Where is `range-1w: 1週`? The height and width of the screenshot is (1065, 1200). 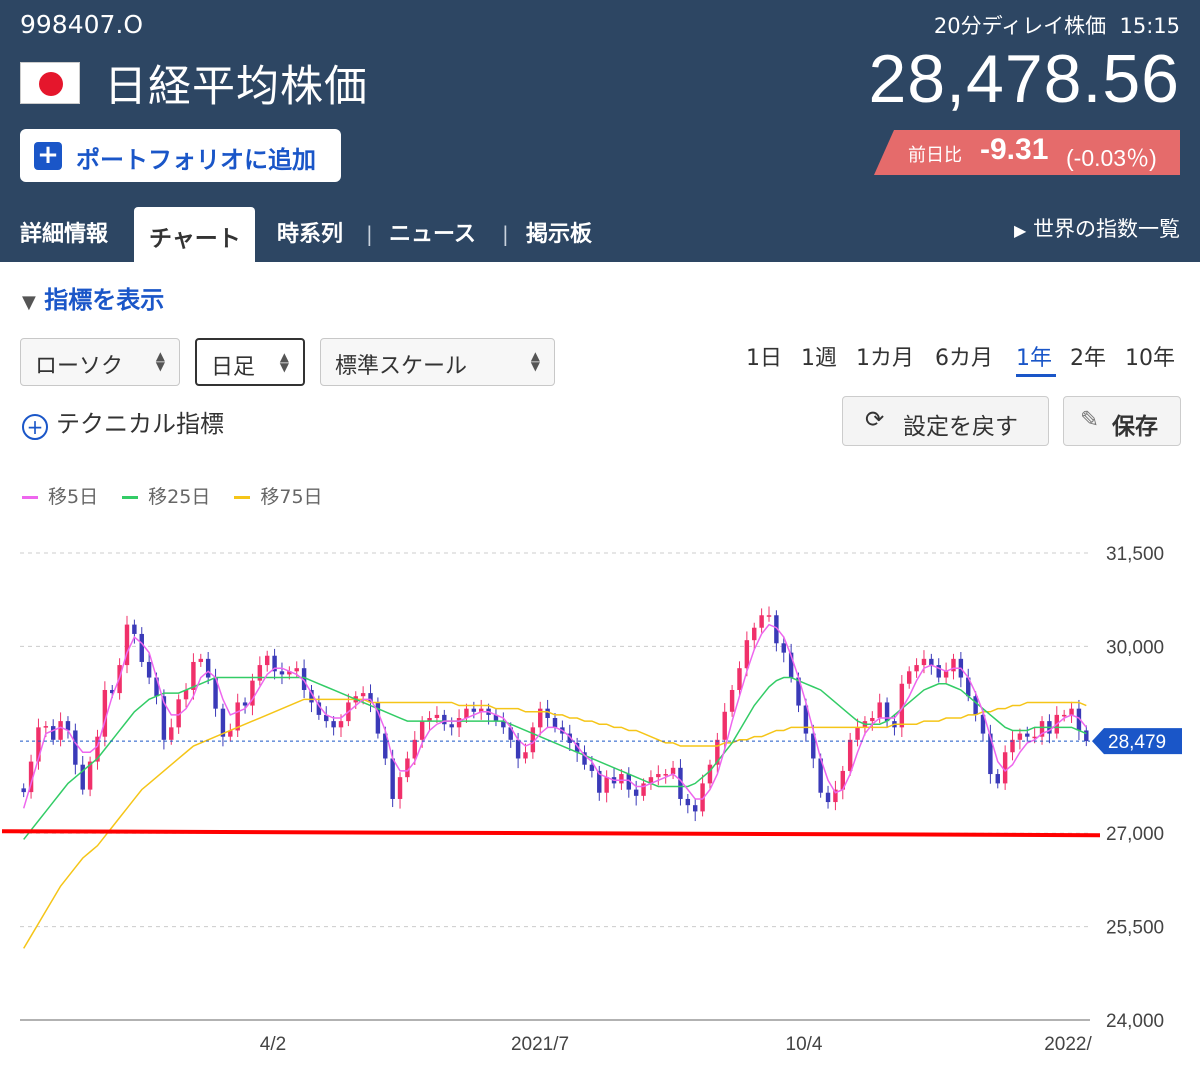 range-1w: 1週 is located at coordinates (819, 358).